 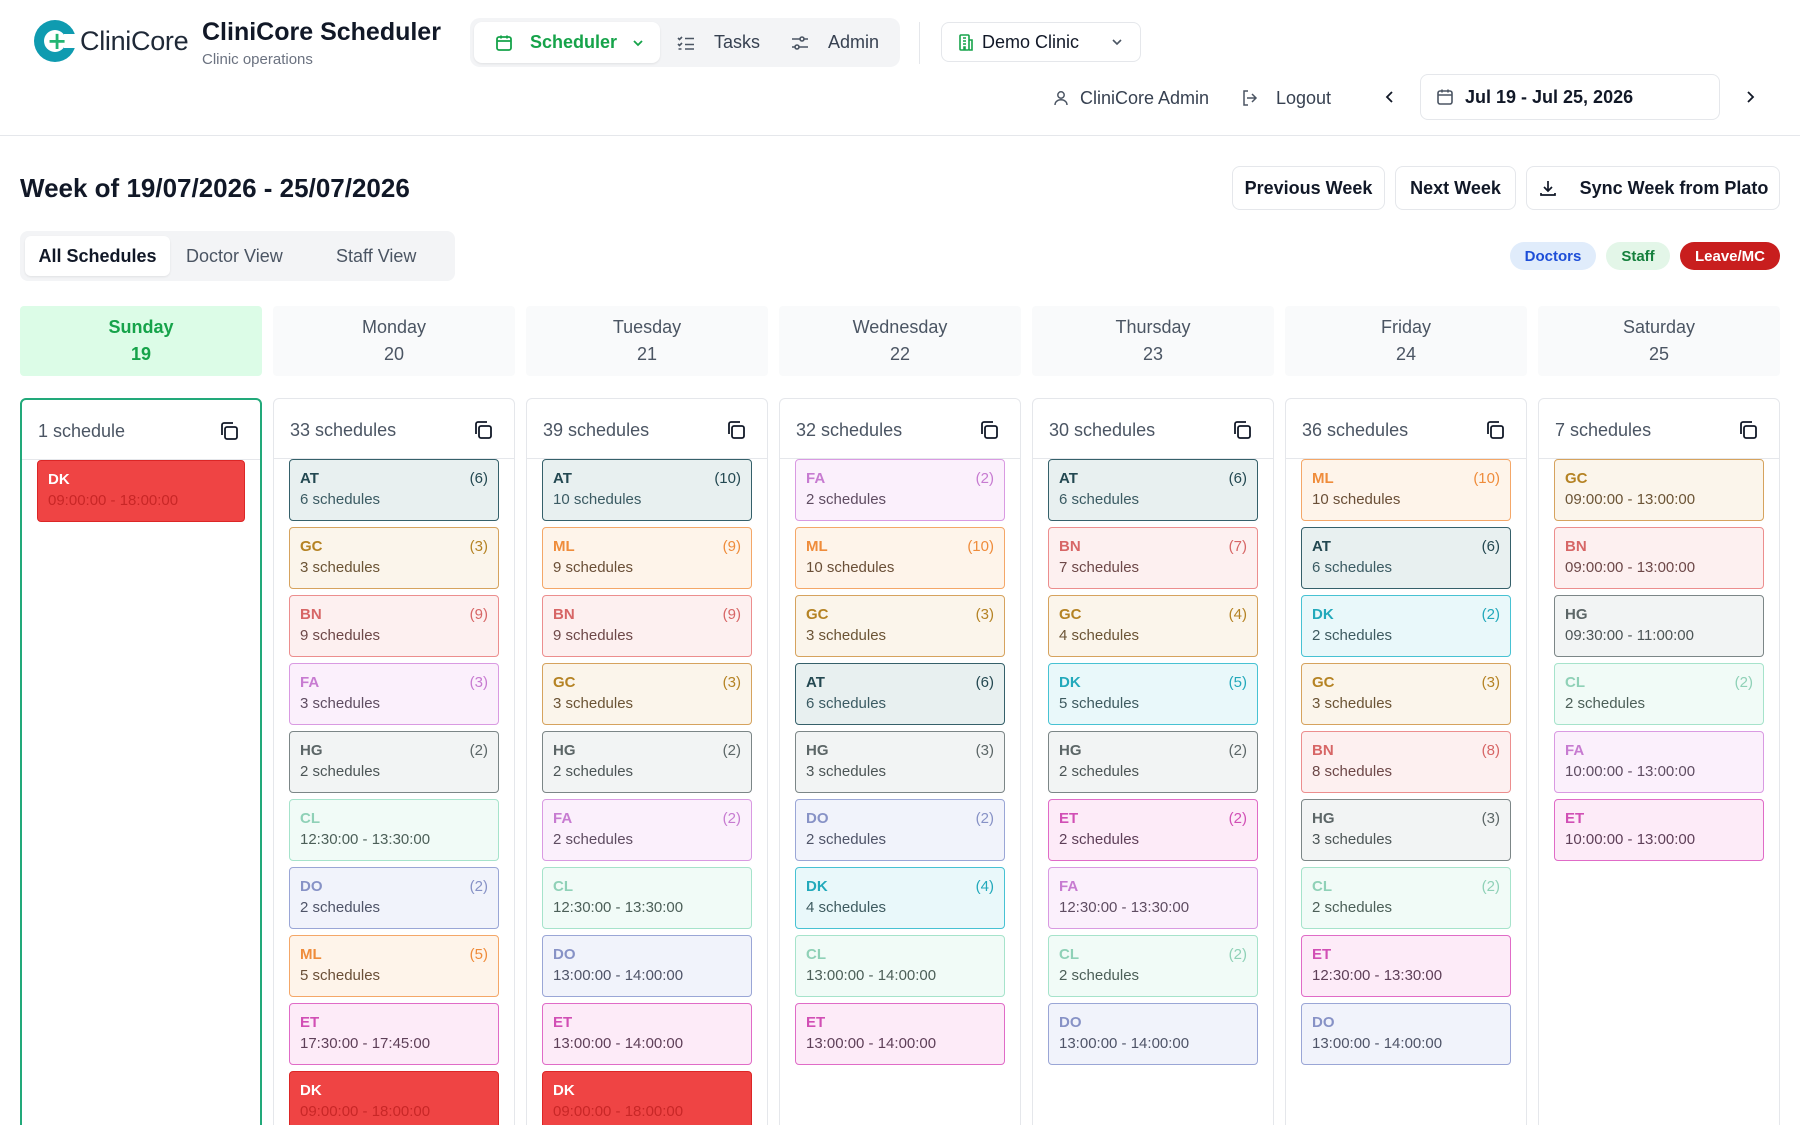 What do you see at coordinates (1153, 558) in the screenshot?
I see `schedule-card: BN (7) 7 schedules` at bounding box center [1153, 558].